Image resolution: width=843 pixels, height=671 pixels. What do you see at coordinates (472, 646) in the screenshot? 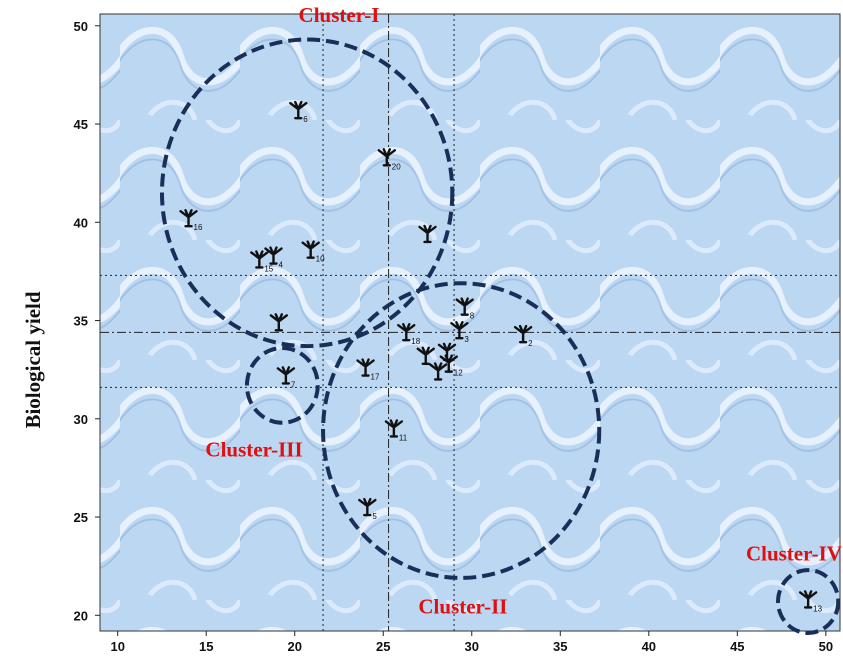
I see `x-tick-label: 30` at bounding box center [472, 646].